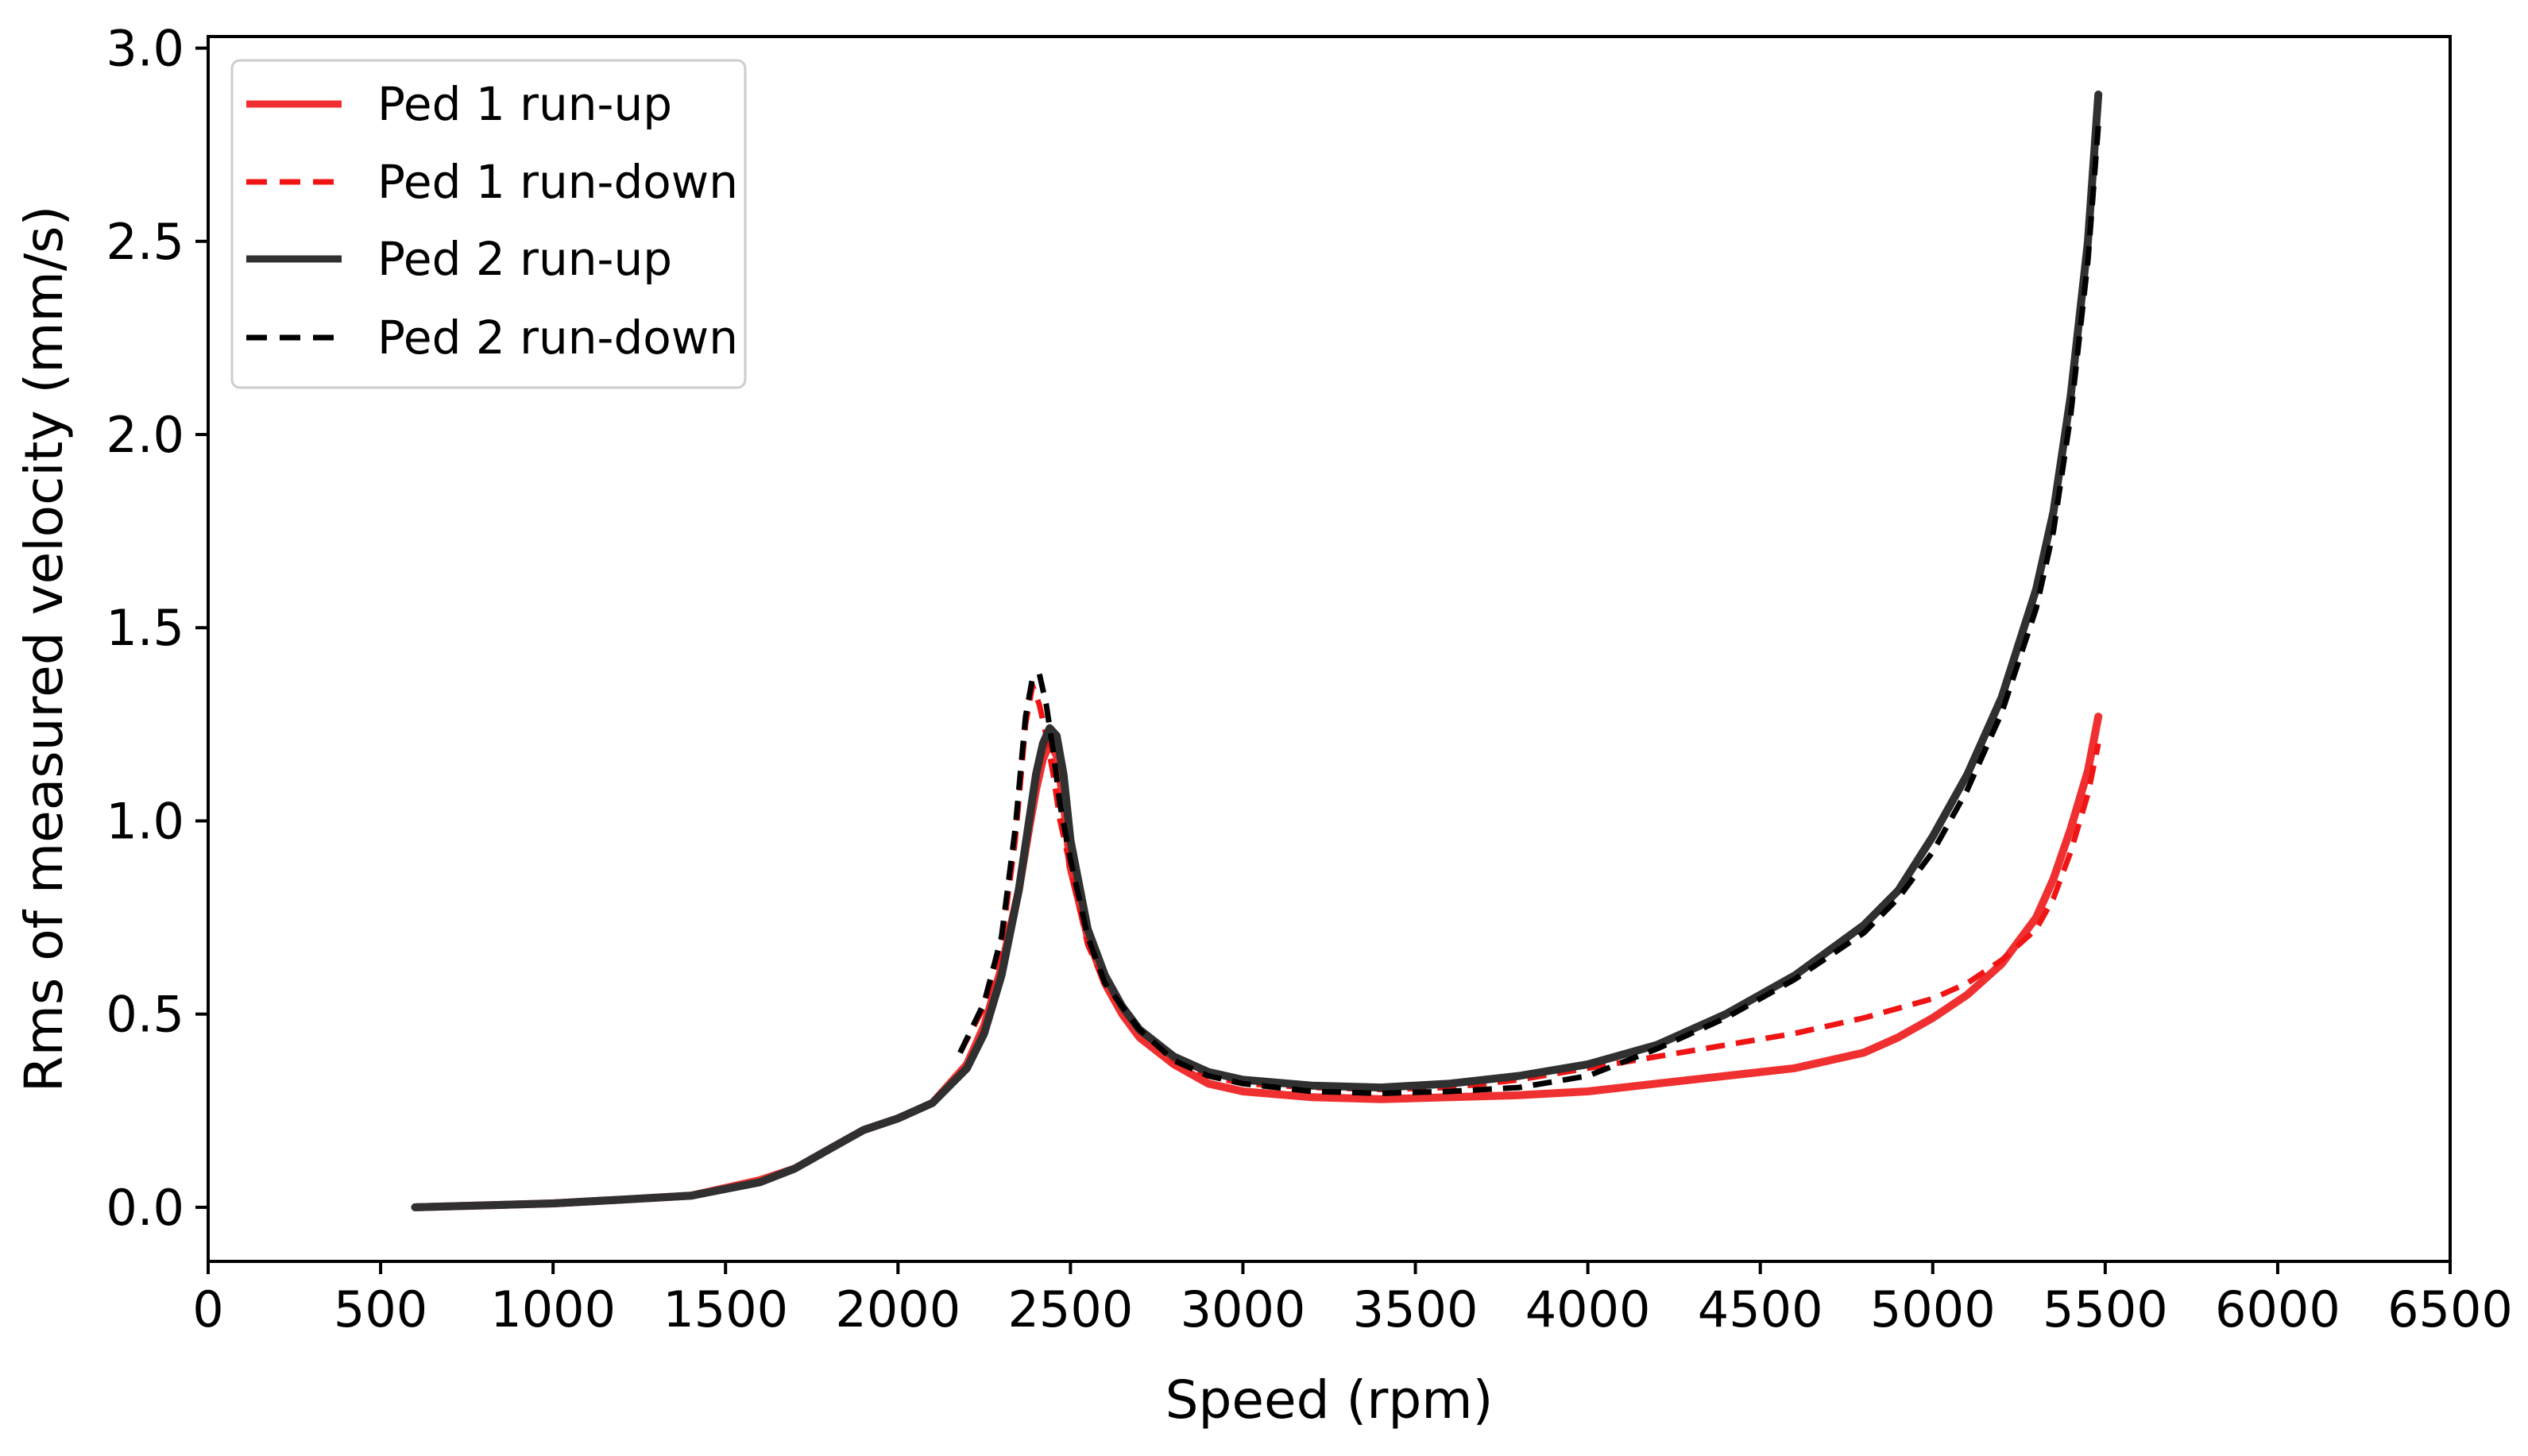  What do you see at coordinates (207, 1309) in the screenshot?
I see `x-tick-label: 0` at bounding box center [207, 1309].